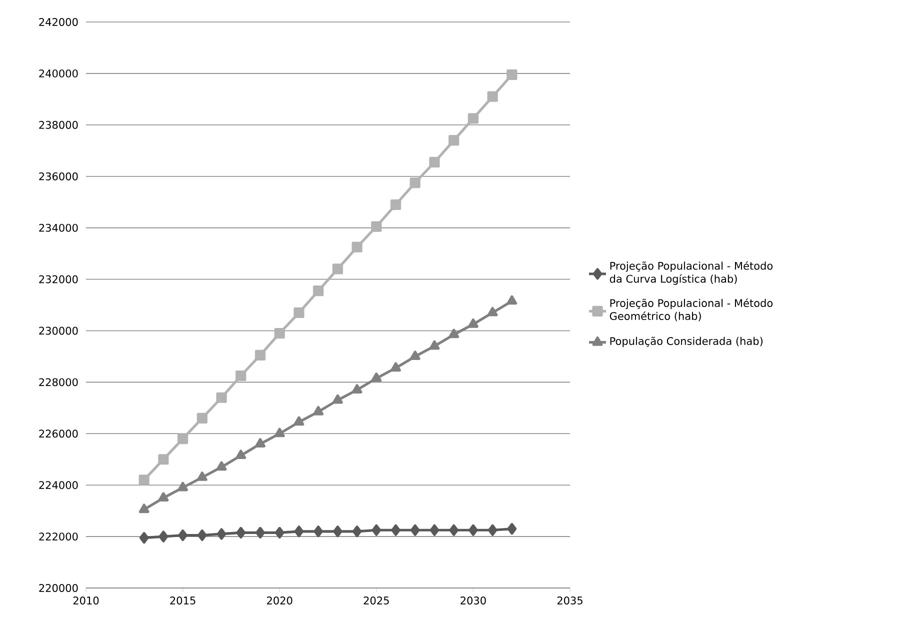 Image resolution: width=909 pixels, height=621 pixels. Describe the element at coordinates (58, 588) in the screenshot. I see `y-tick-label: 220000` at that location.